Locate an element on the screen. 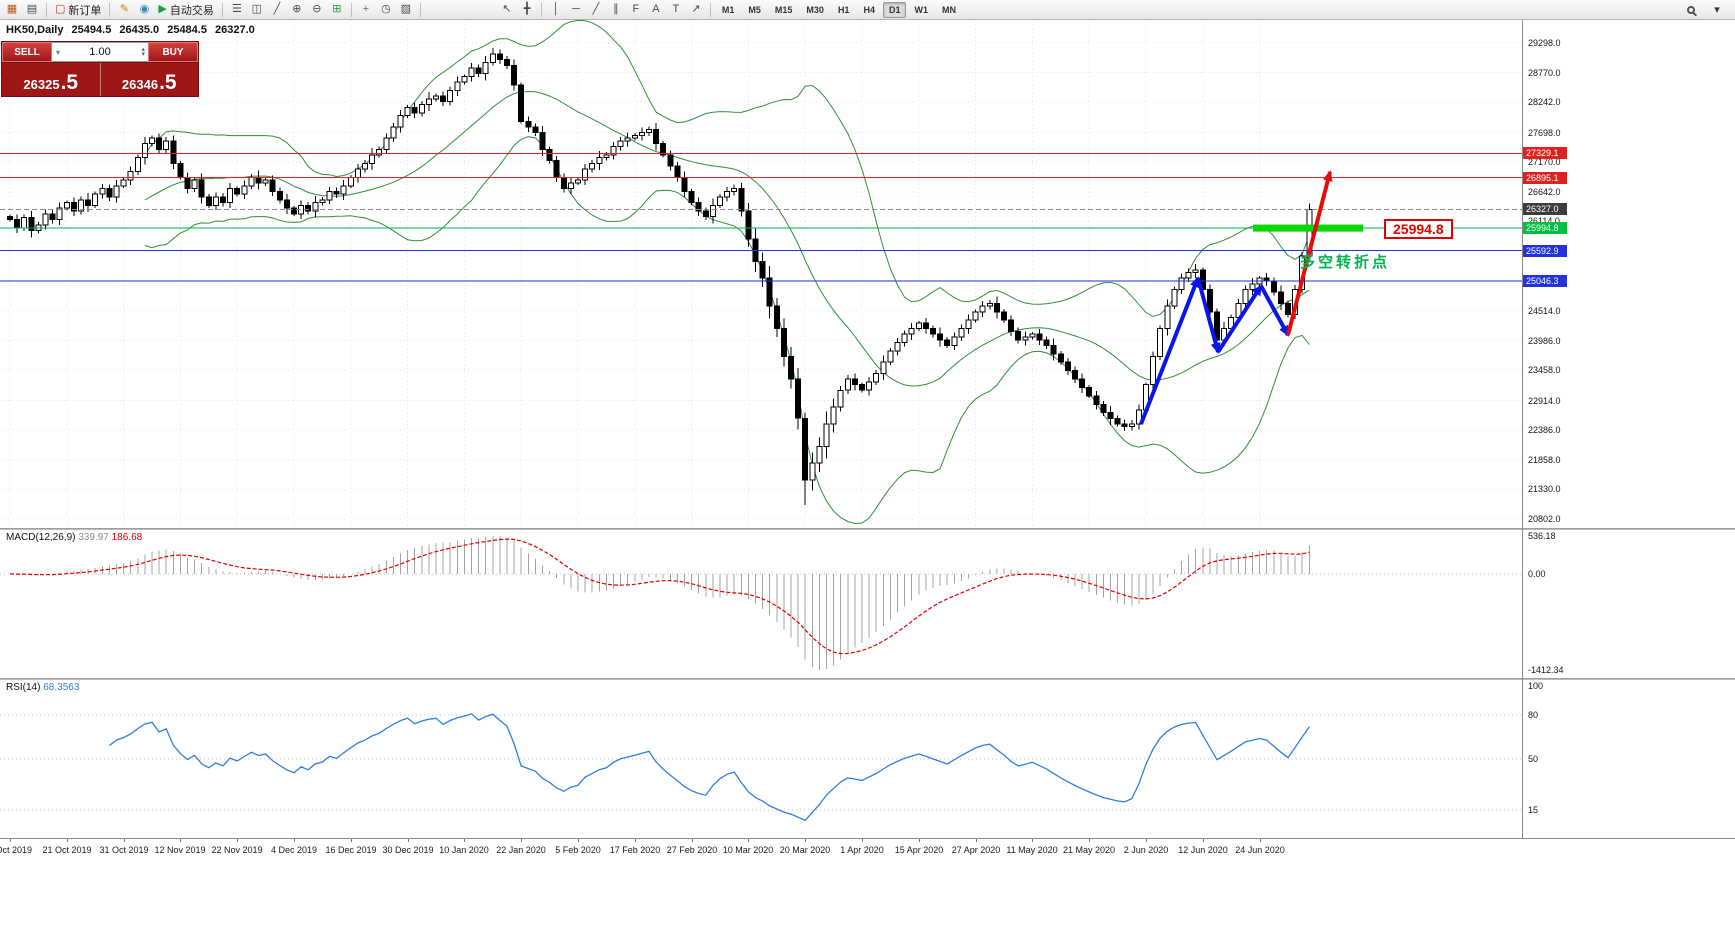 The image size is (1735, 948). timeframe-m1-button: M1 is located at coordinates (728, 9).